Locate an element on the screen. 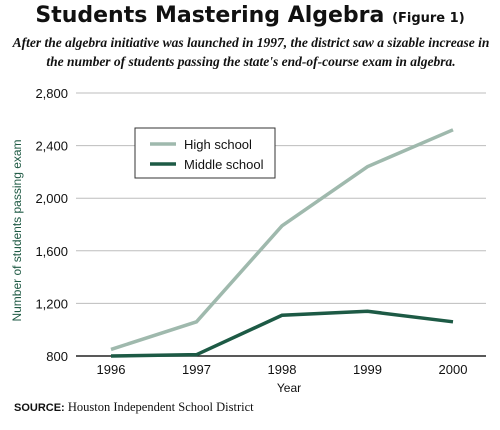 The width and height of the screenshot is (500, 430). y-tick-label: 800 is located at coordinates (57, 356).